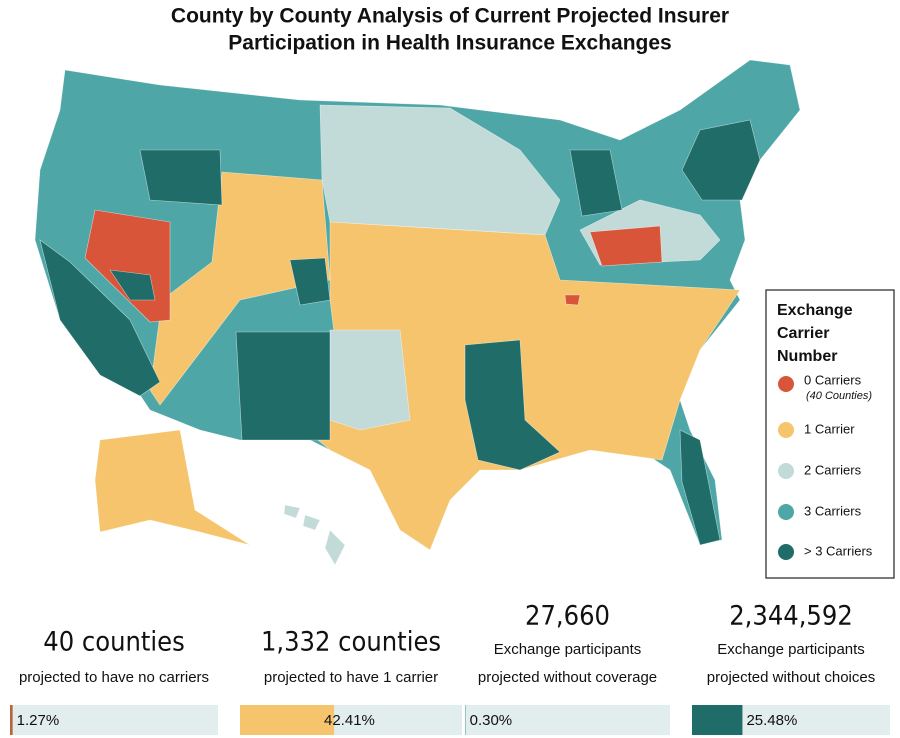  Describe the element at coordinates (491, 720) in the screenshot. I see `bar-label: 0.30%` at that location.